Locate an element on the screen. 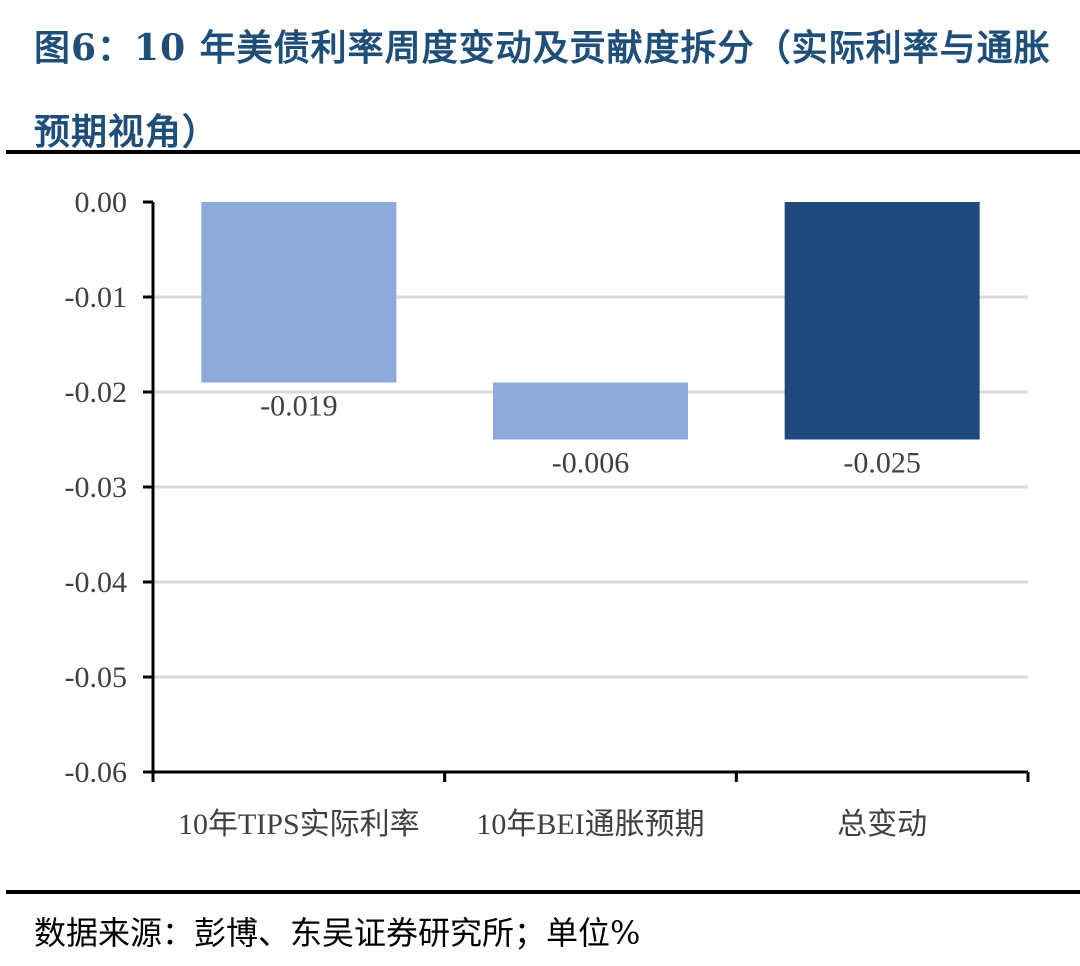 This screenshot has width=1080, height=966. data-label: -0.006 is located at coordinates (591, 463).